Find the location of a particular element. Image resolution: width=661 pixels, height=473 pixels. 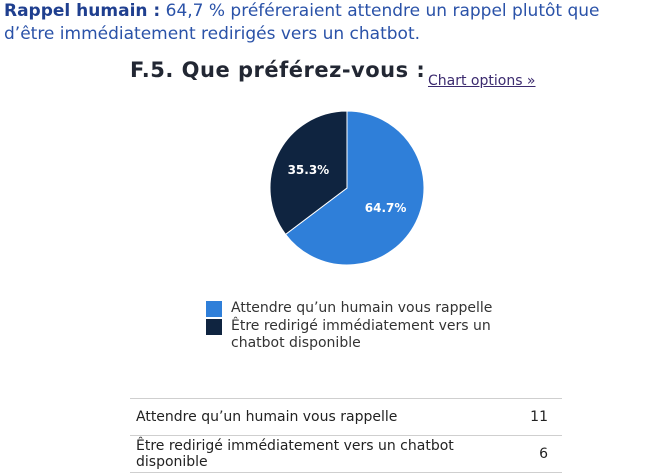

table-row: Attendre qu’un humain vous rappelle 11 is located at coordinates (346, 417).